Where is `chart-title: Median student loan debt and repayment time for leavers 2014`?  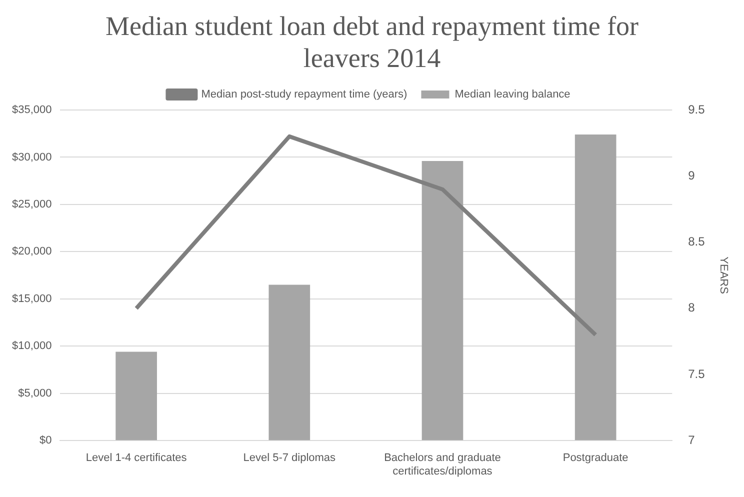
chart-title: Median student loan debt and repayment time for leavers 2014 is located at coordinates (372, 42).